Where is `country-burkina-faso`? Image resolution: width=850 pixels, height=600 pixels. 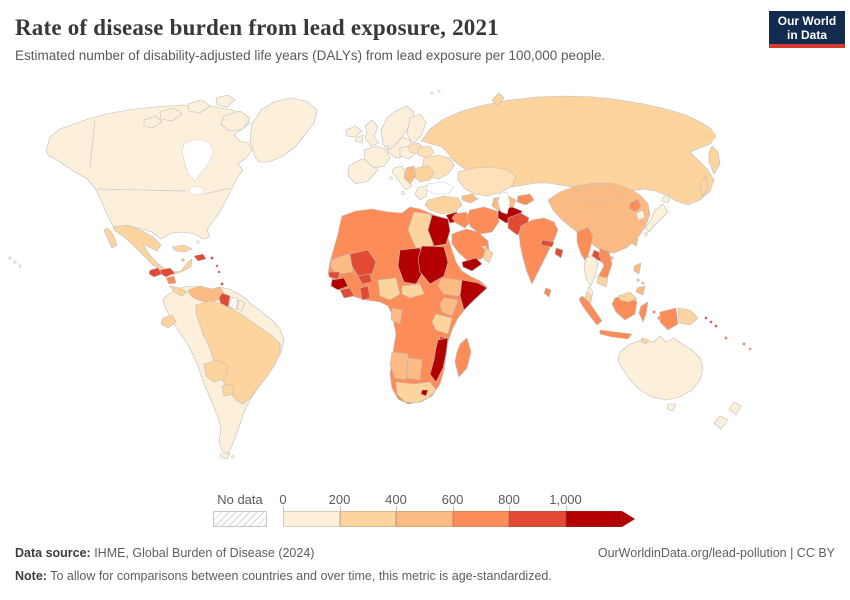
country-burkina-faso is located at coordinates (365, 279).